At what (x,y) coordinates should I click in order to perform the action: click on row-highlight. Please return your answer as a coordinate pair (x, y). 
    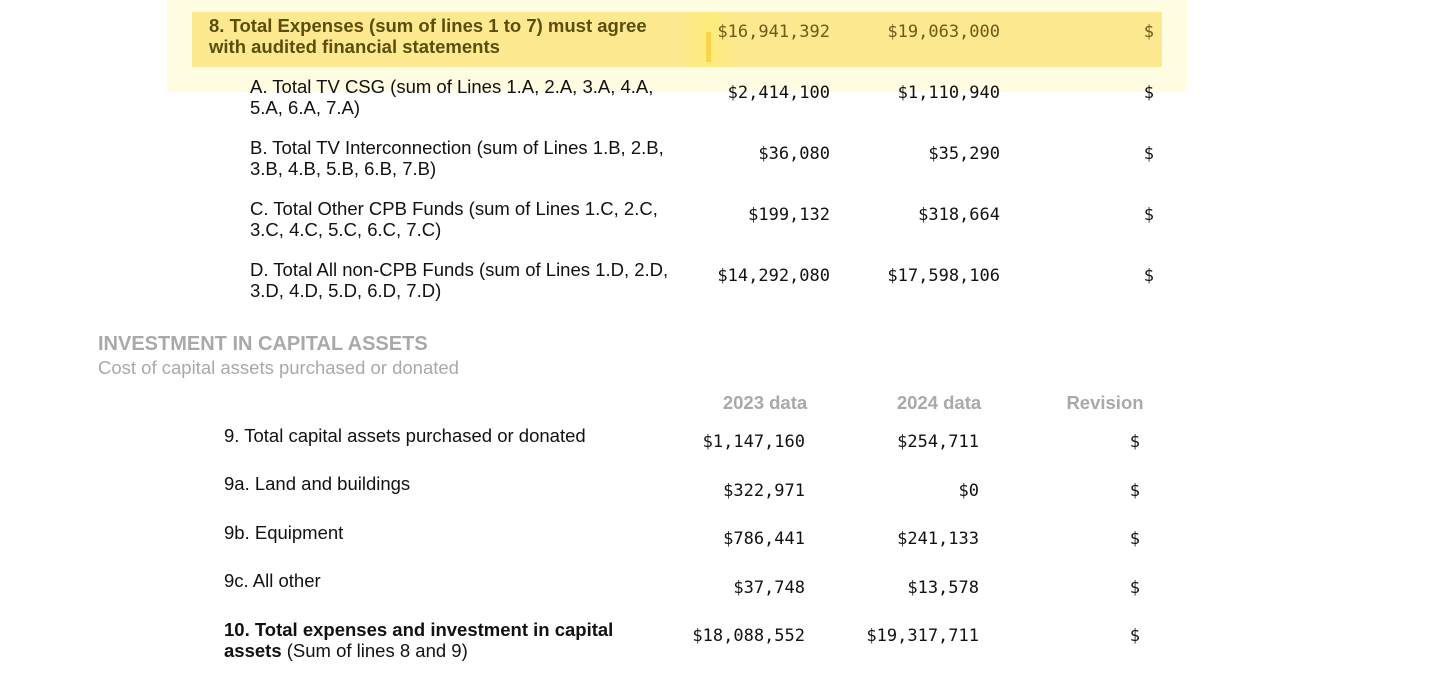
    Looking at the image, I should click on (677, 39).